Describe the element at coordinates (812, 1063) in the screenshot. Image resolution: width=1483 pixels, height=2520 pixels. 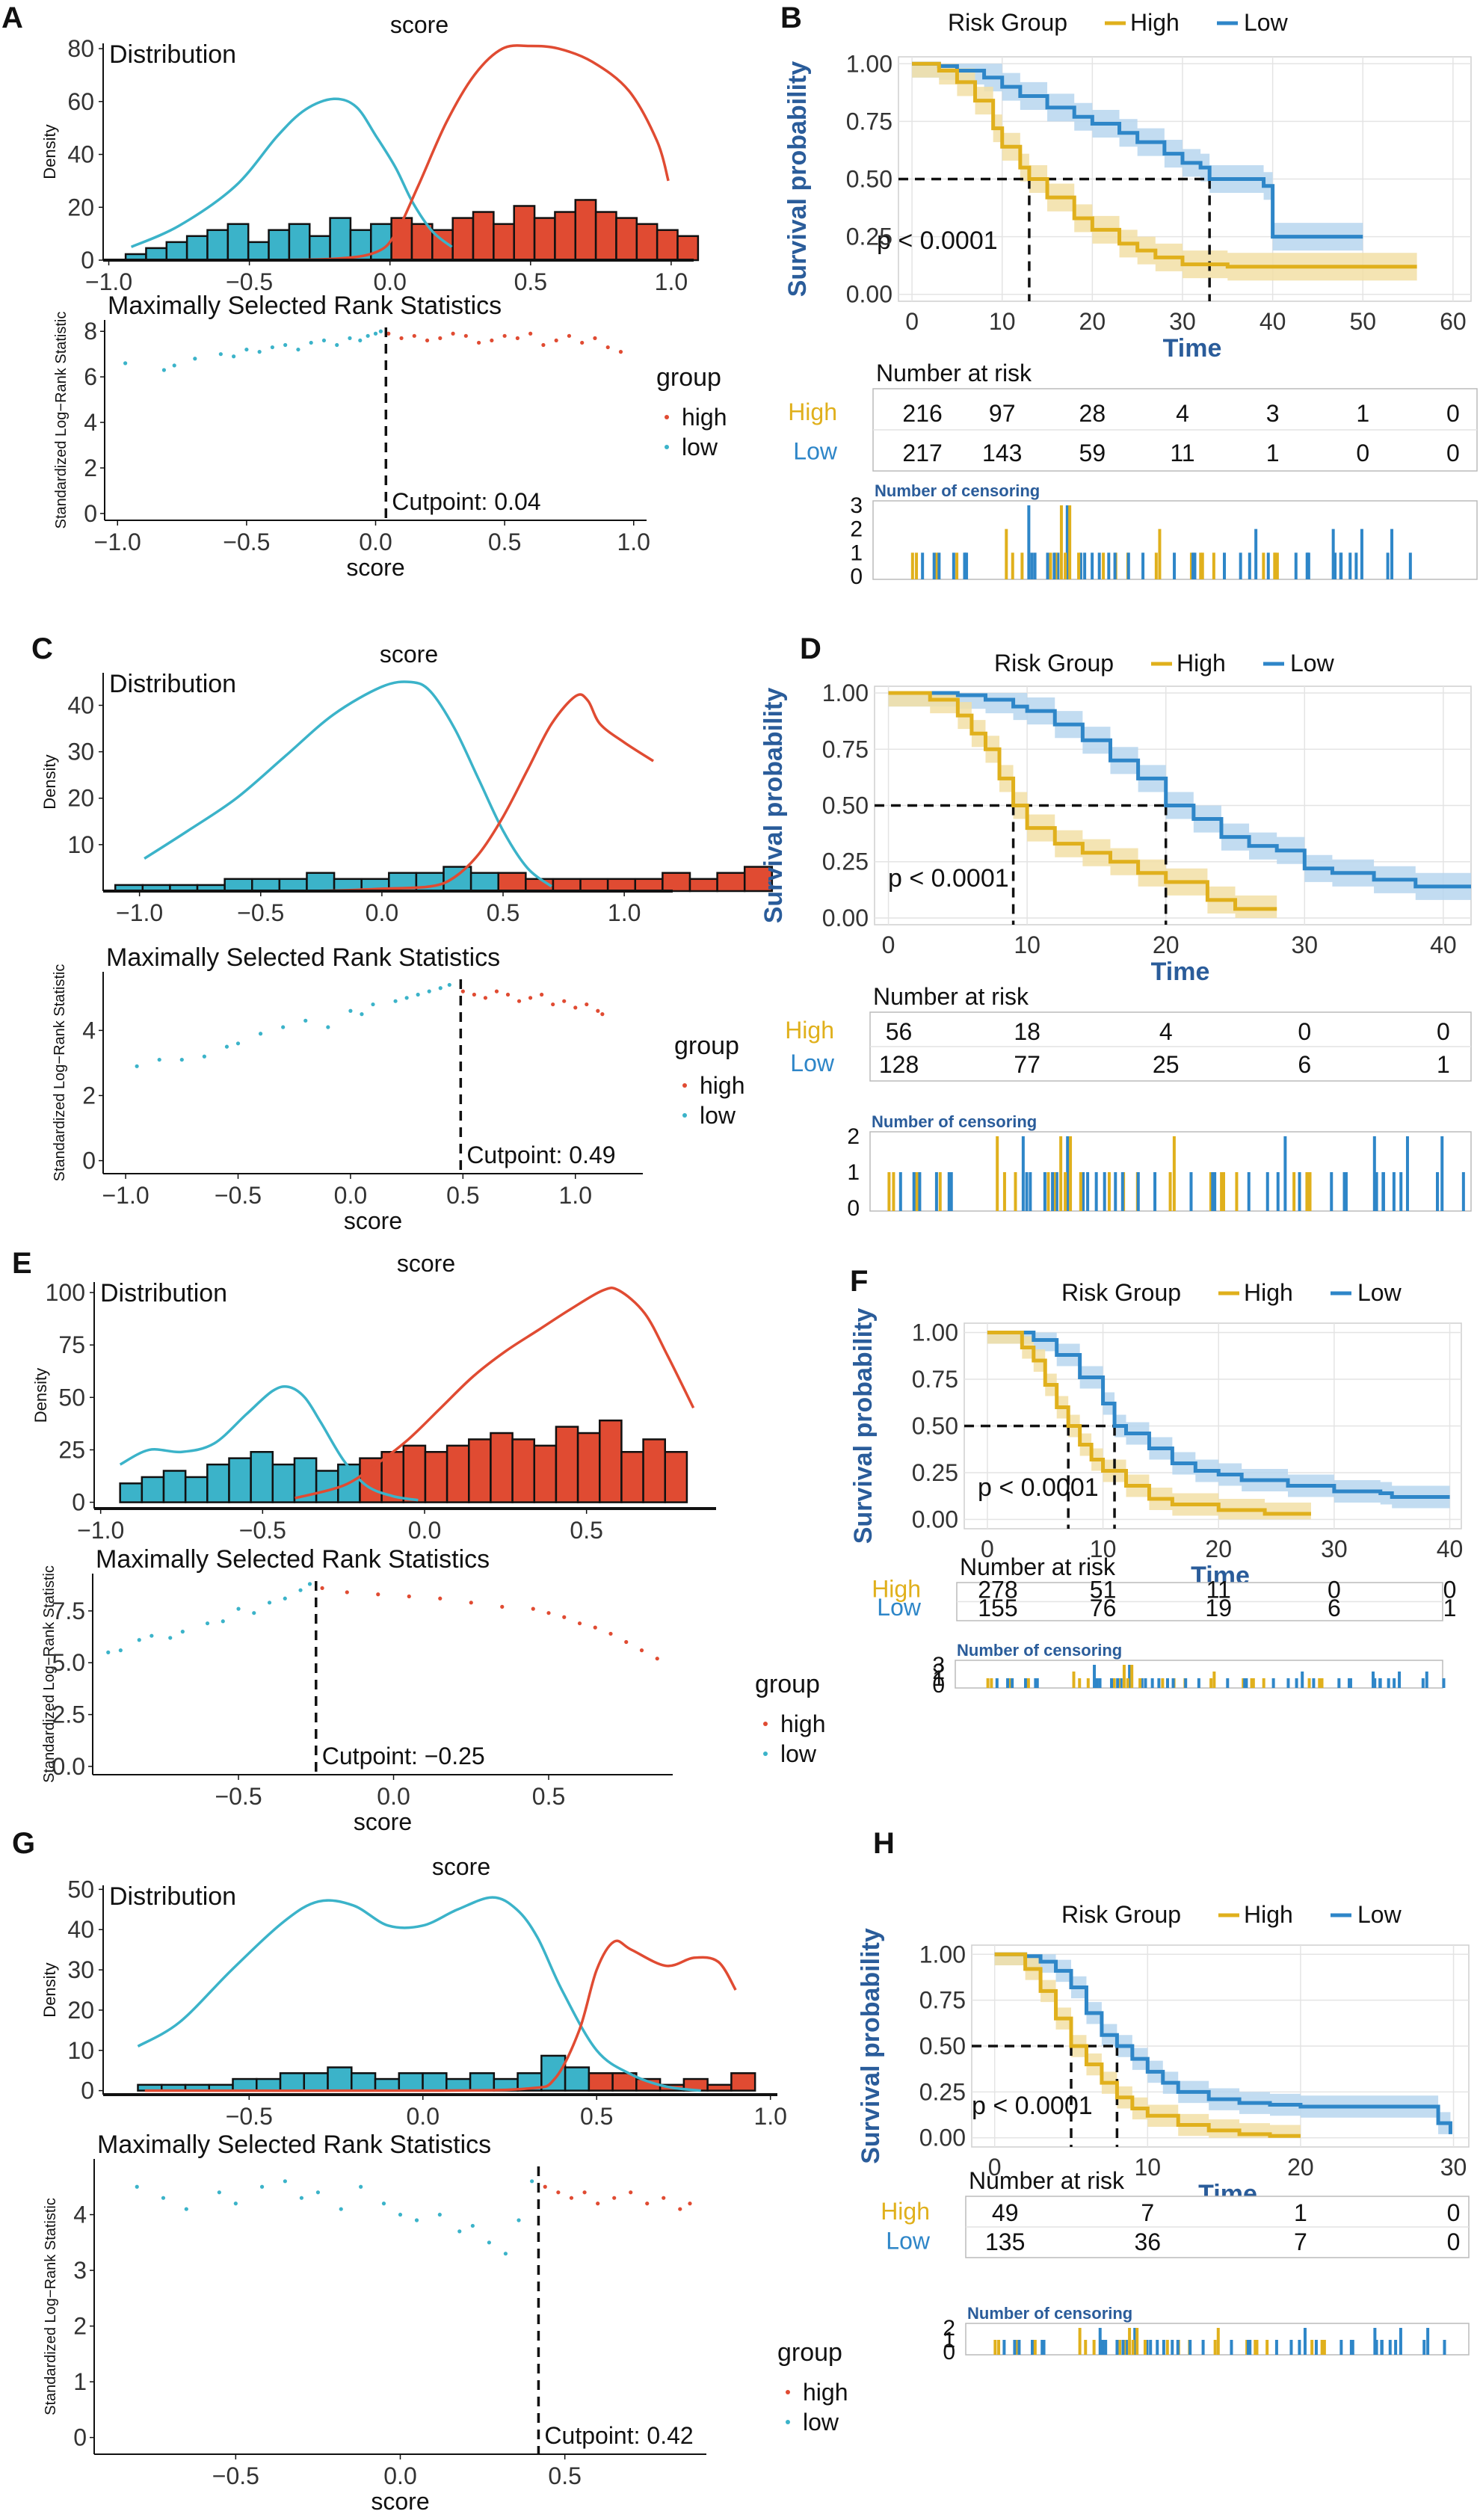
I see `panel-d-km-risk-low-label: Low` at that location.